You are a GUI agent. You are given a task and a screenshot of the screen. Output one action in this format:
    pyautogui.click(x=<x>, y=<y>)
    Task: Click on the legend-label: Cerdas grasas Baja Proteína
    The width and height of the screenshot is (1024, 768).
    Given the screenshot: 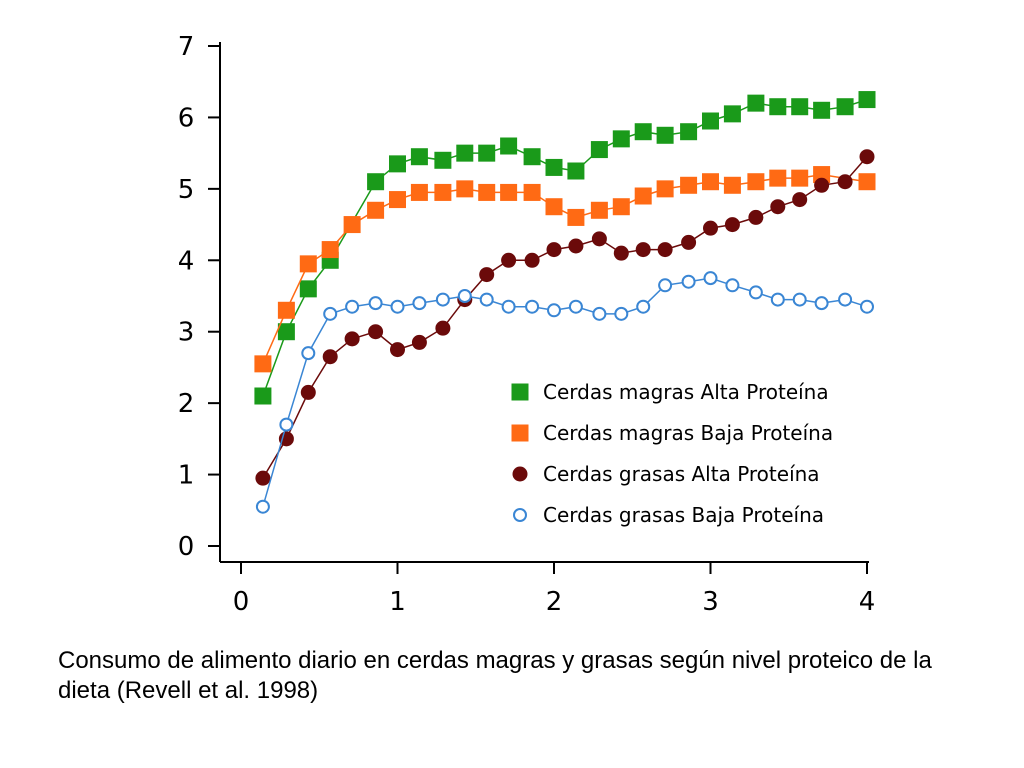 What is the action you would take?
    pyautogui.click(x=683, y=515)
    